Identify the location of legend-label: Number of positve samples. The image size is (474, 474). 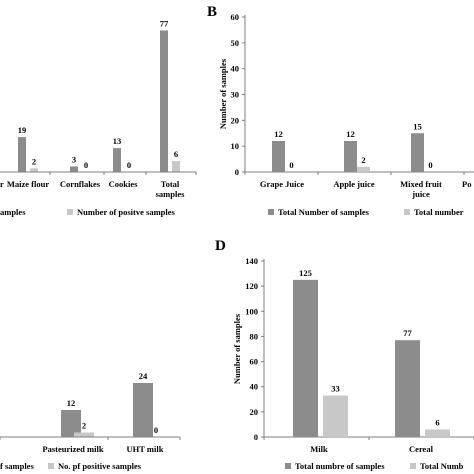
(126, 212).